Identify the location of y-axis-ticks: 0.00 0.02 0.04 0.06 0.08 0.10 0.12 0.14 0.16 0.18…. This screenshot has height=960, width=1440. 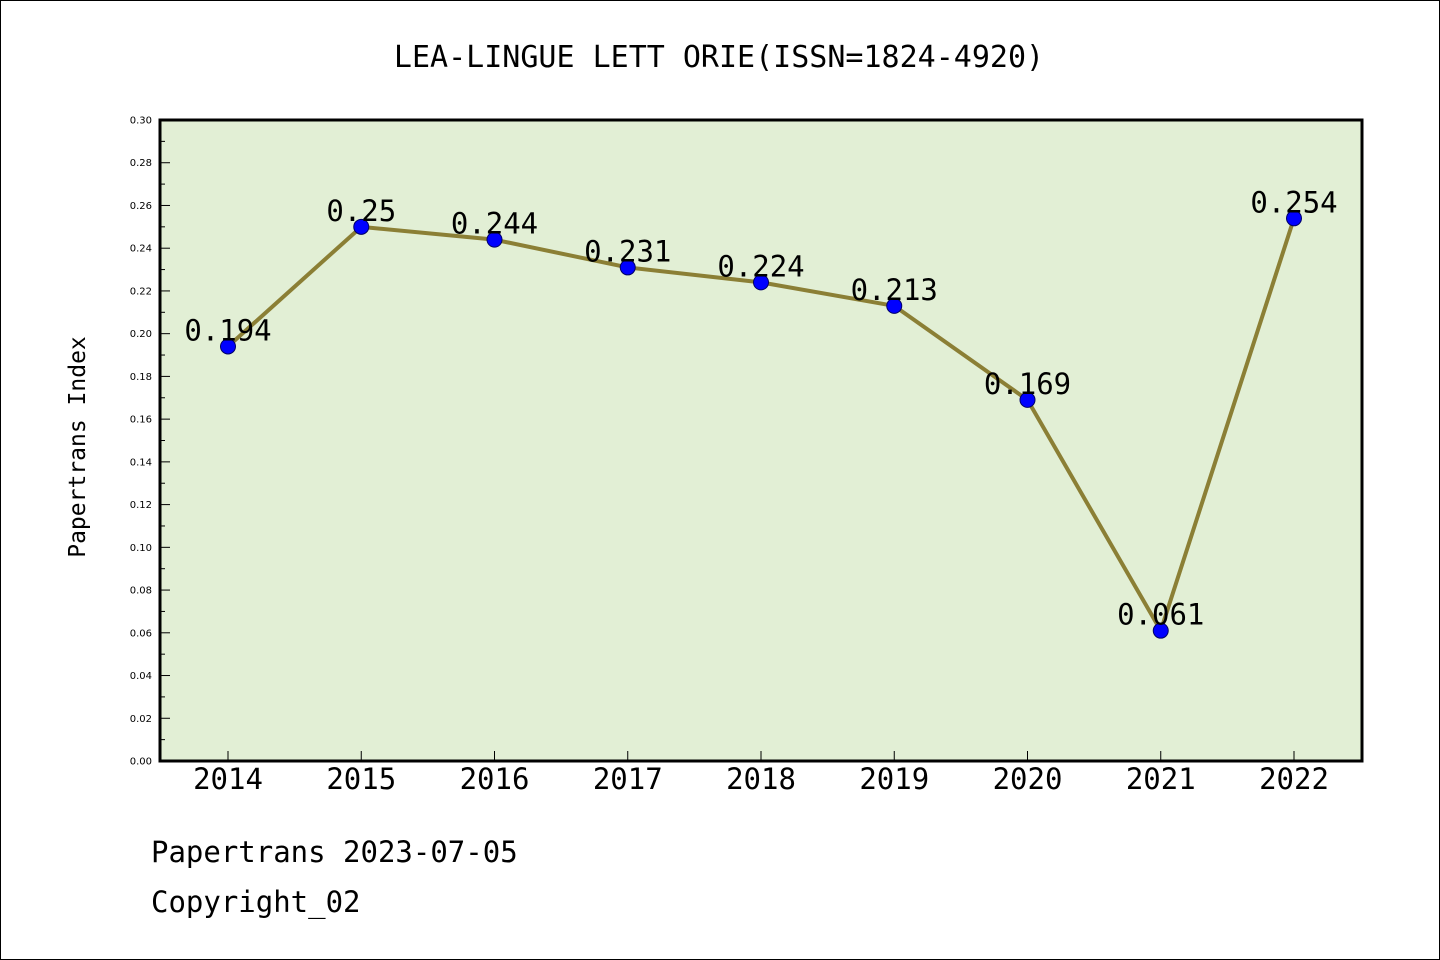
(150, 442).